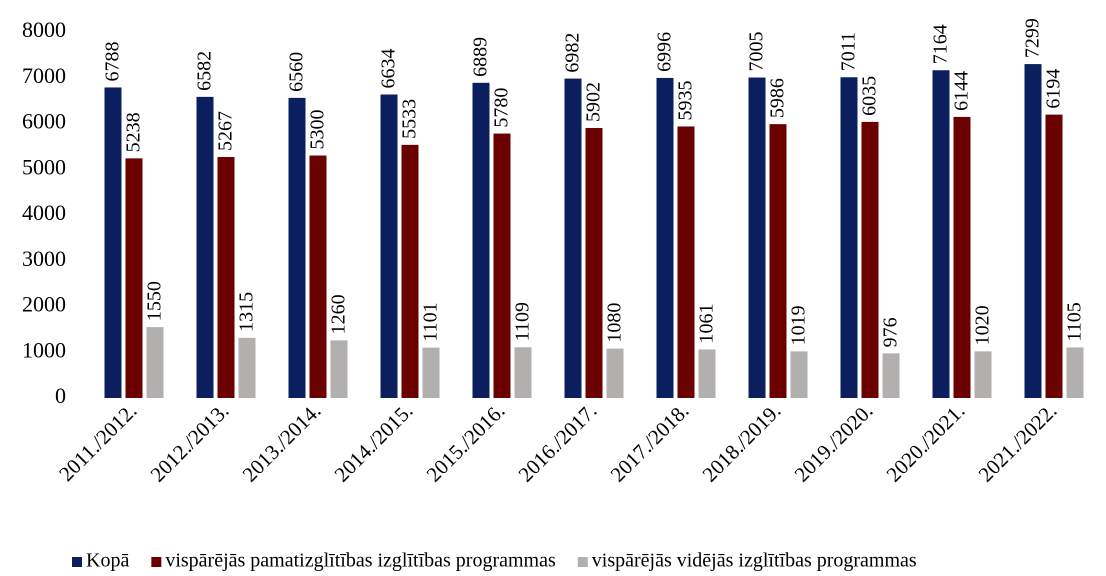 The width and height of the screenshot is (1106, 576). I want to click on y-tick-label: 1000, so click(44, 349).